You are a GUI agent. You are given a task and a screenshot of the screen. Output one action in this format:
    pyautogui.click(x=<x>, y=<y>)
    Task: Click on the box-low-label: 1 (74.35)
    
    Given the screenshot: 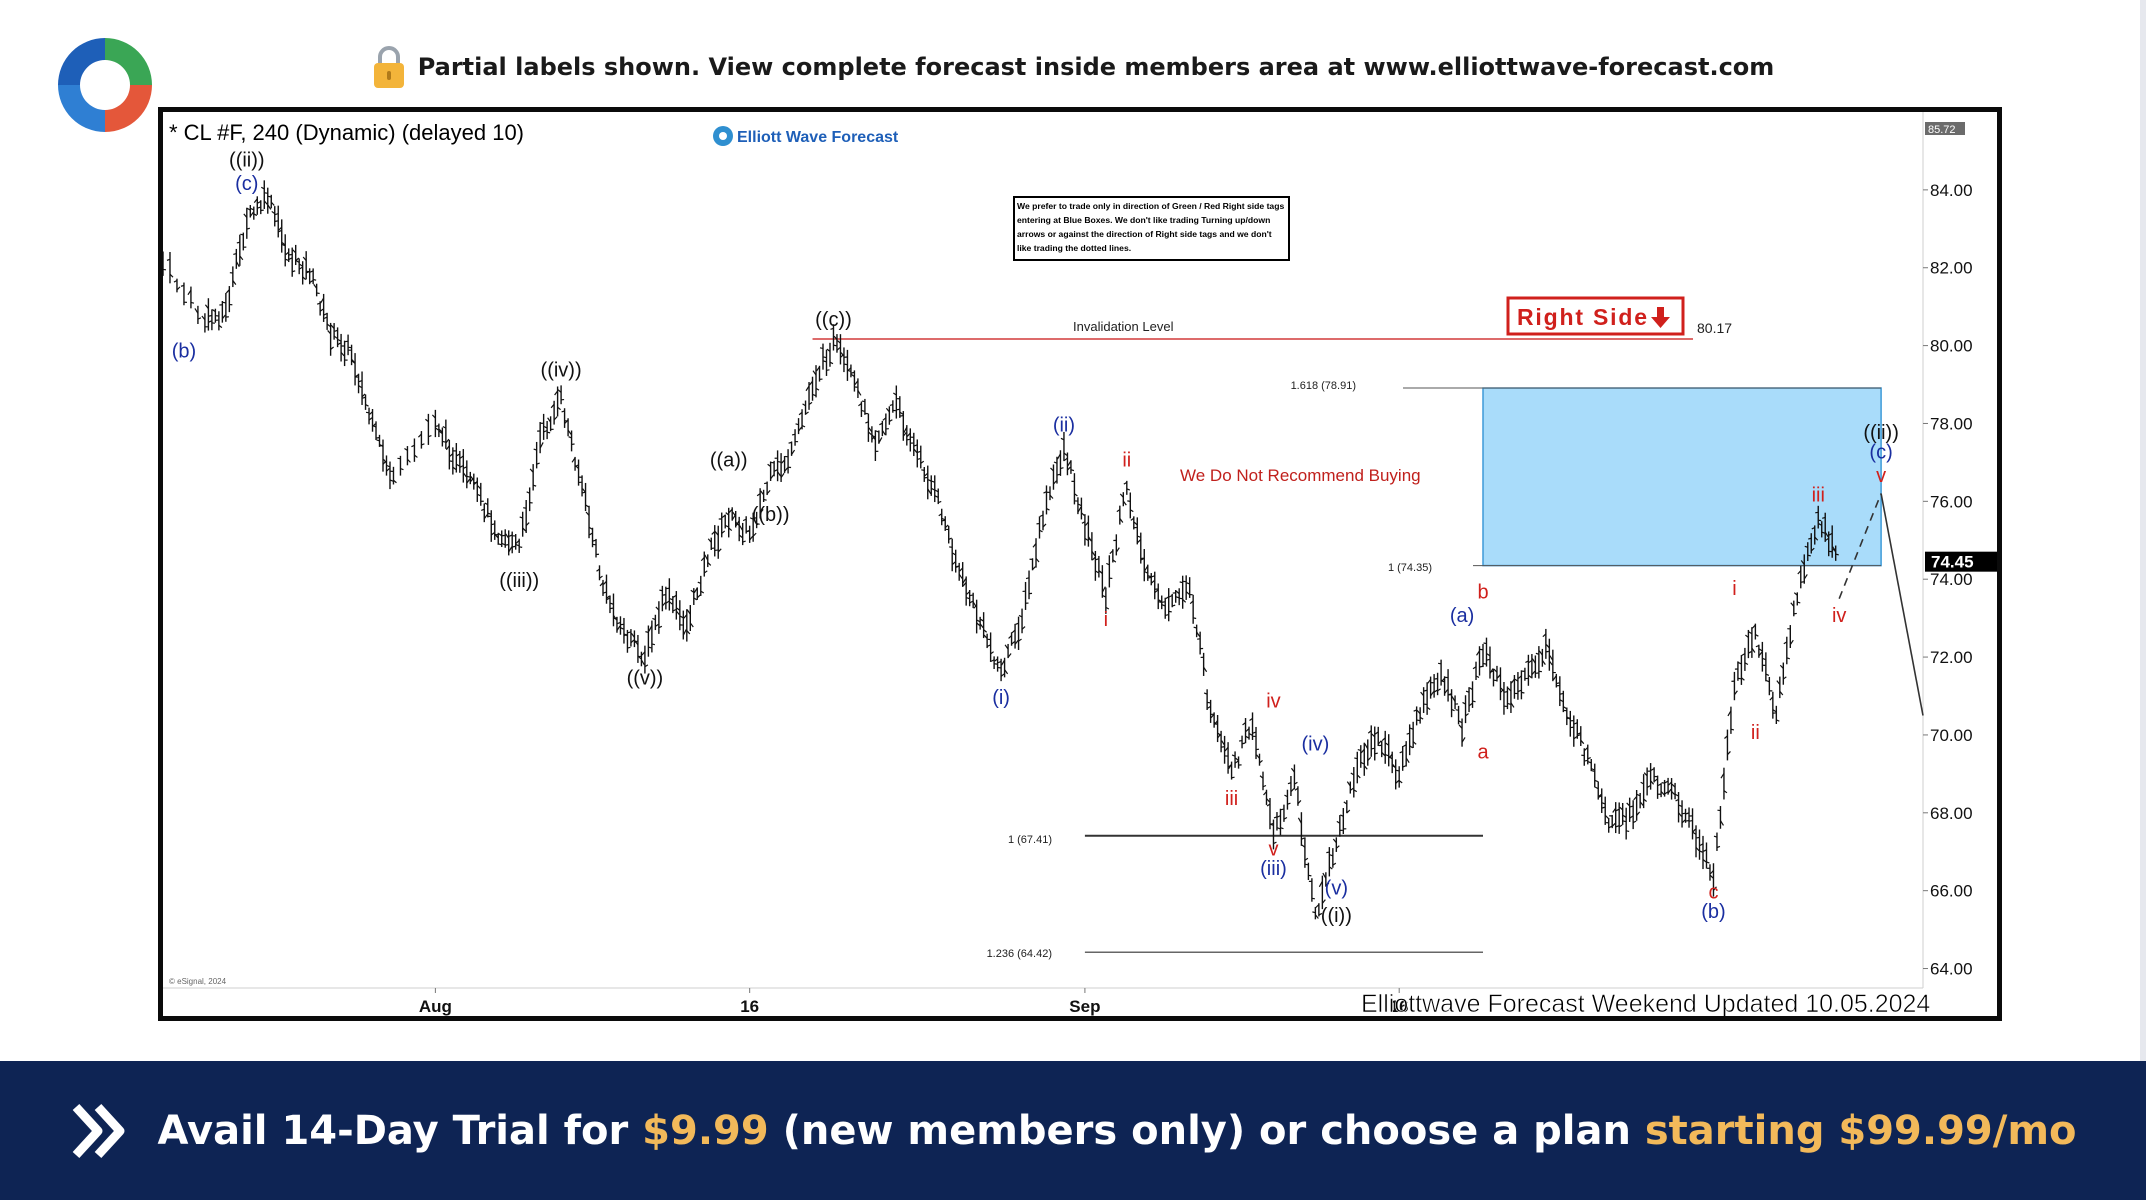 What is the action you would take?
    pyautogui.click(x=1410, y=568)
    